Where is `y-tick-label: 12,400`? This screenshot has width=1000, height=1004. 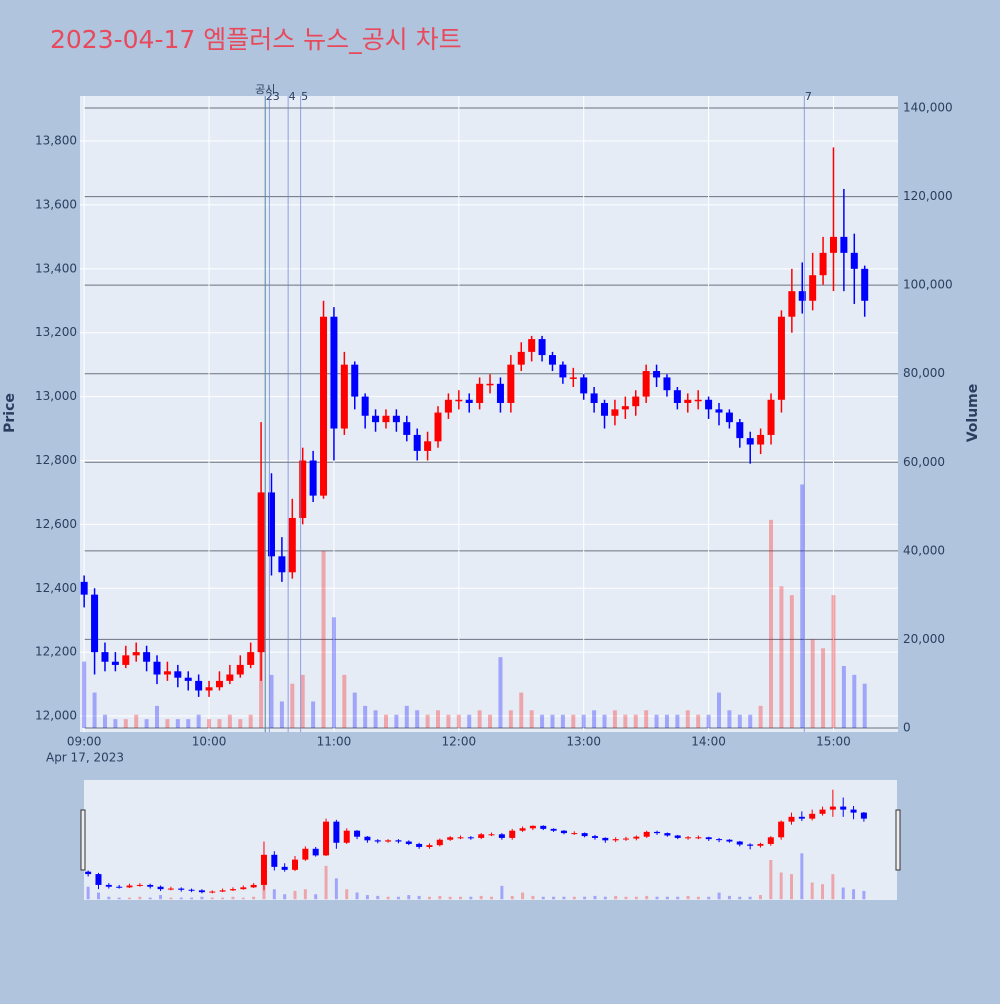 y-tick-label: 12,400 is located at coordinates (56, 588).